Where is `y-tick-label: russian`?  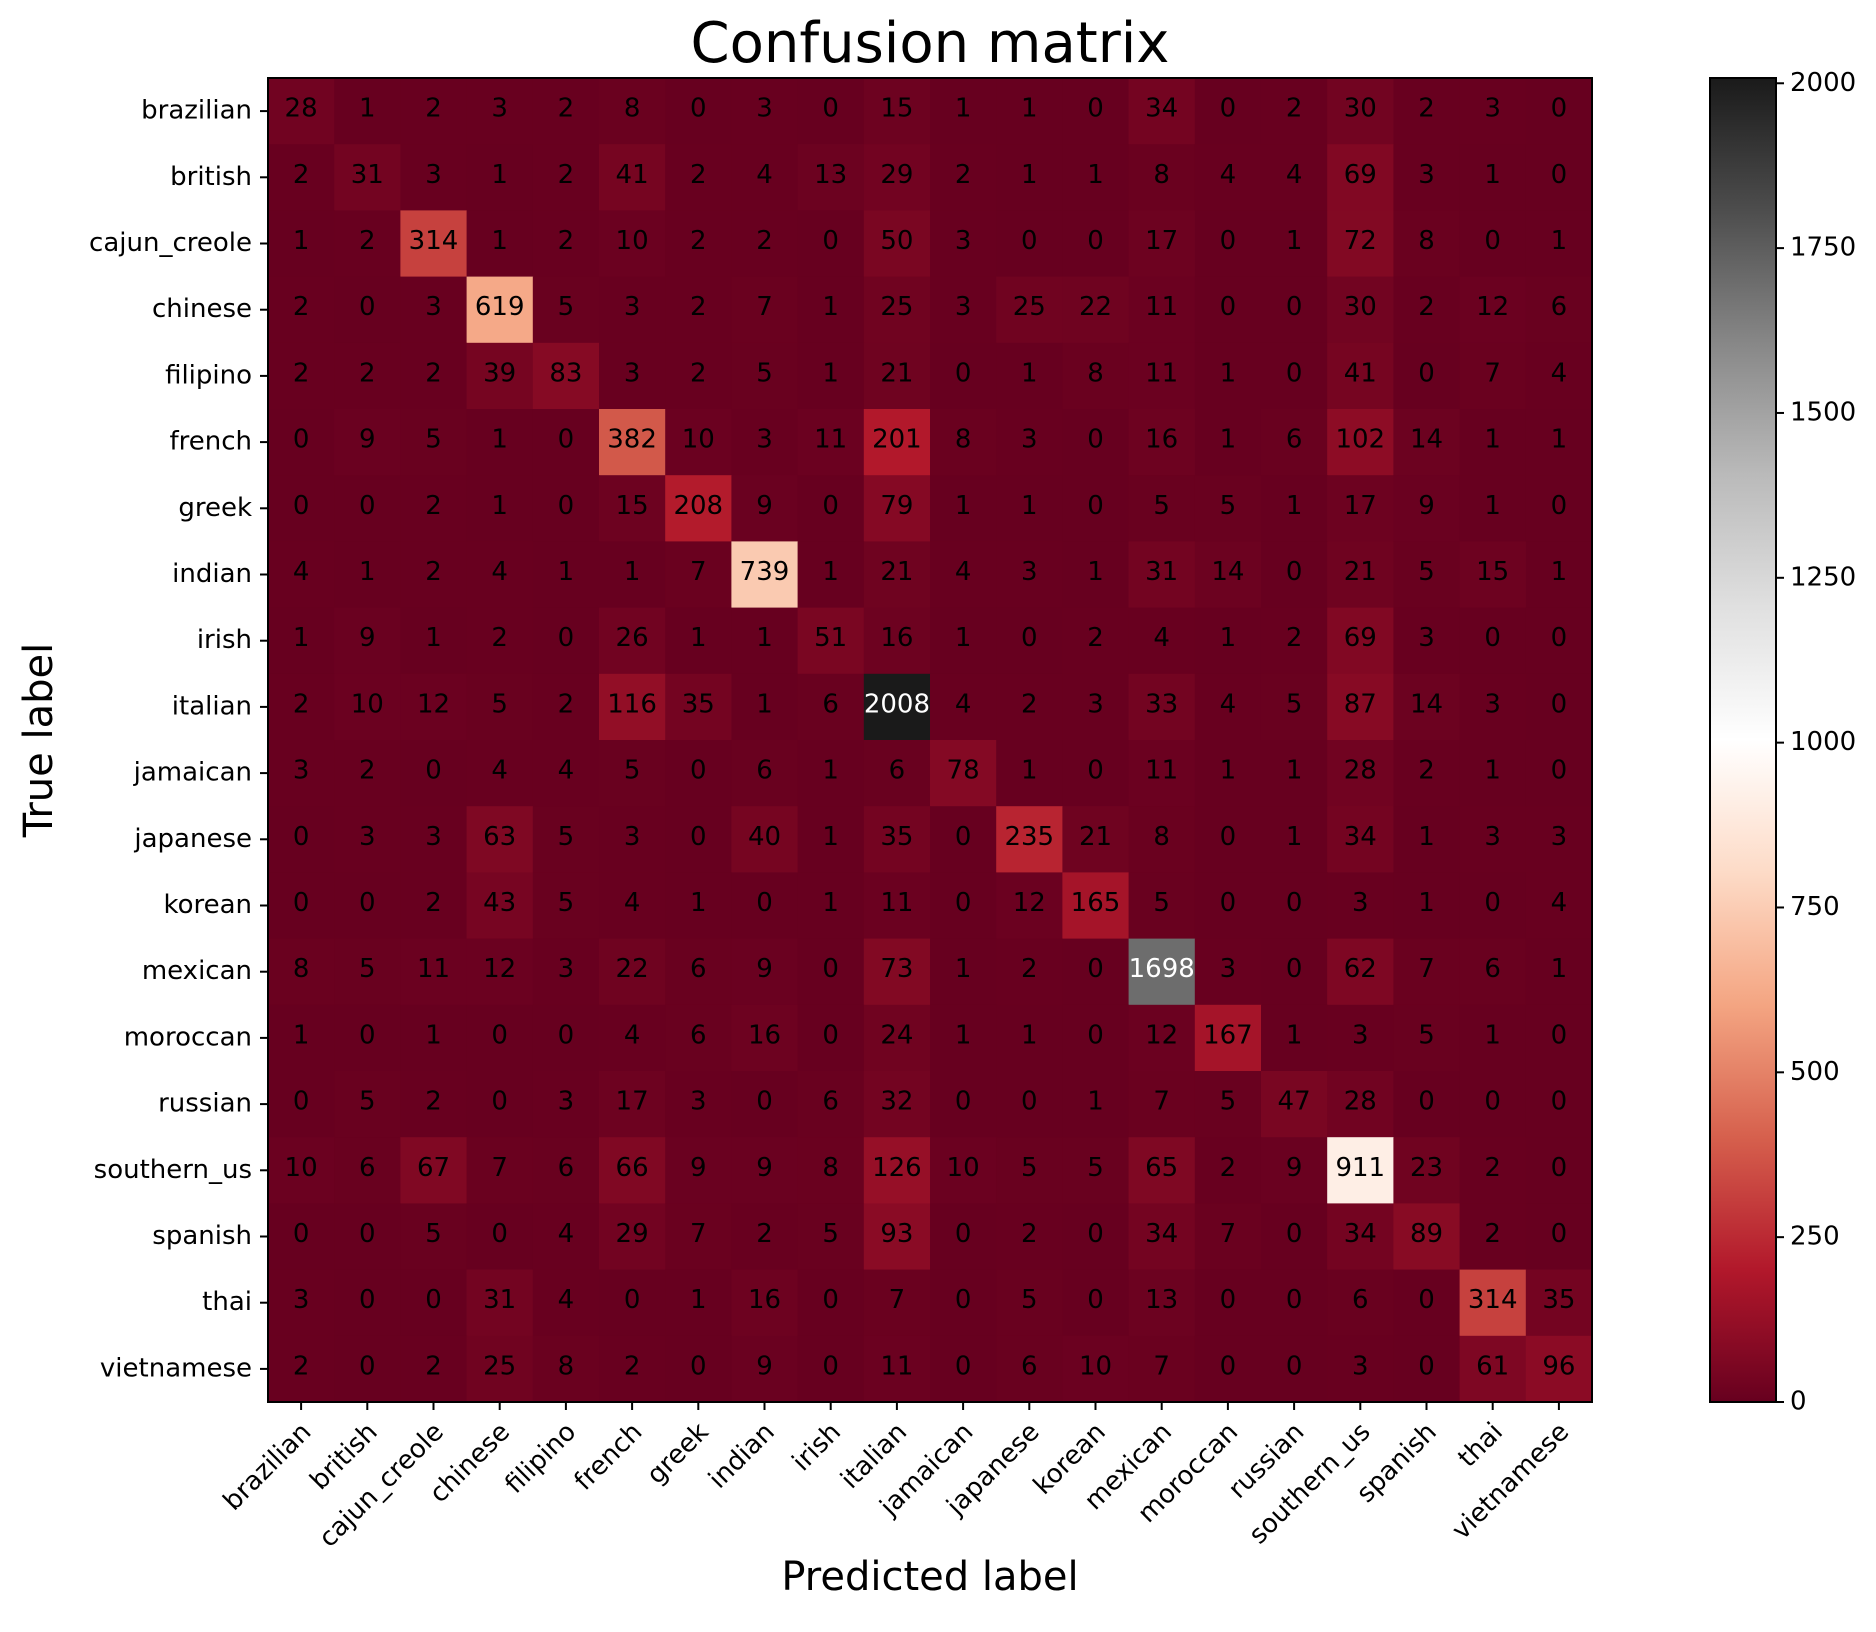
y-tick-label: russian is located at coordinates (205, 1104).